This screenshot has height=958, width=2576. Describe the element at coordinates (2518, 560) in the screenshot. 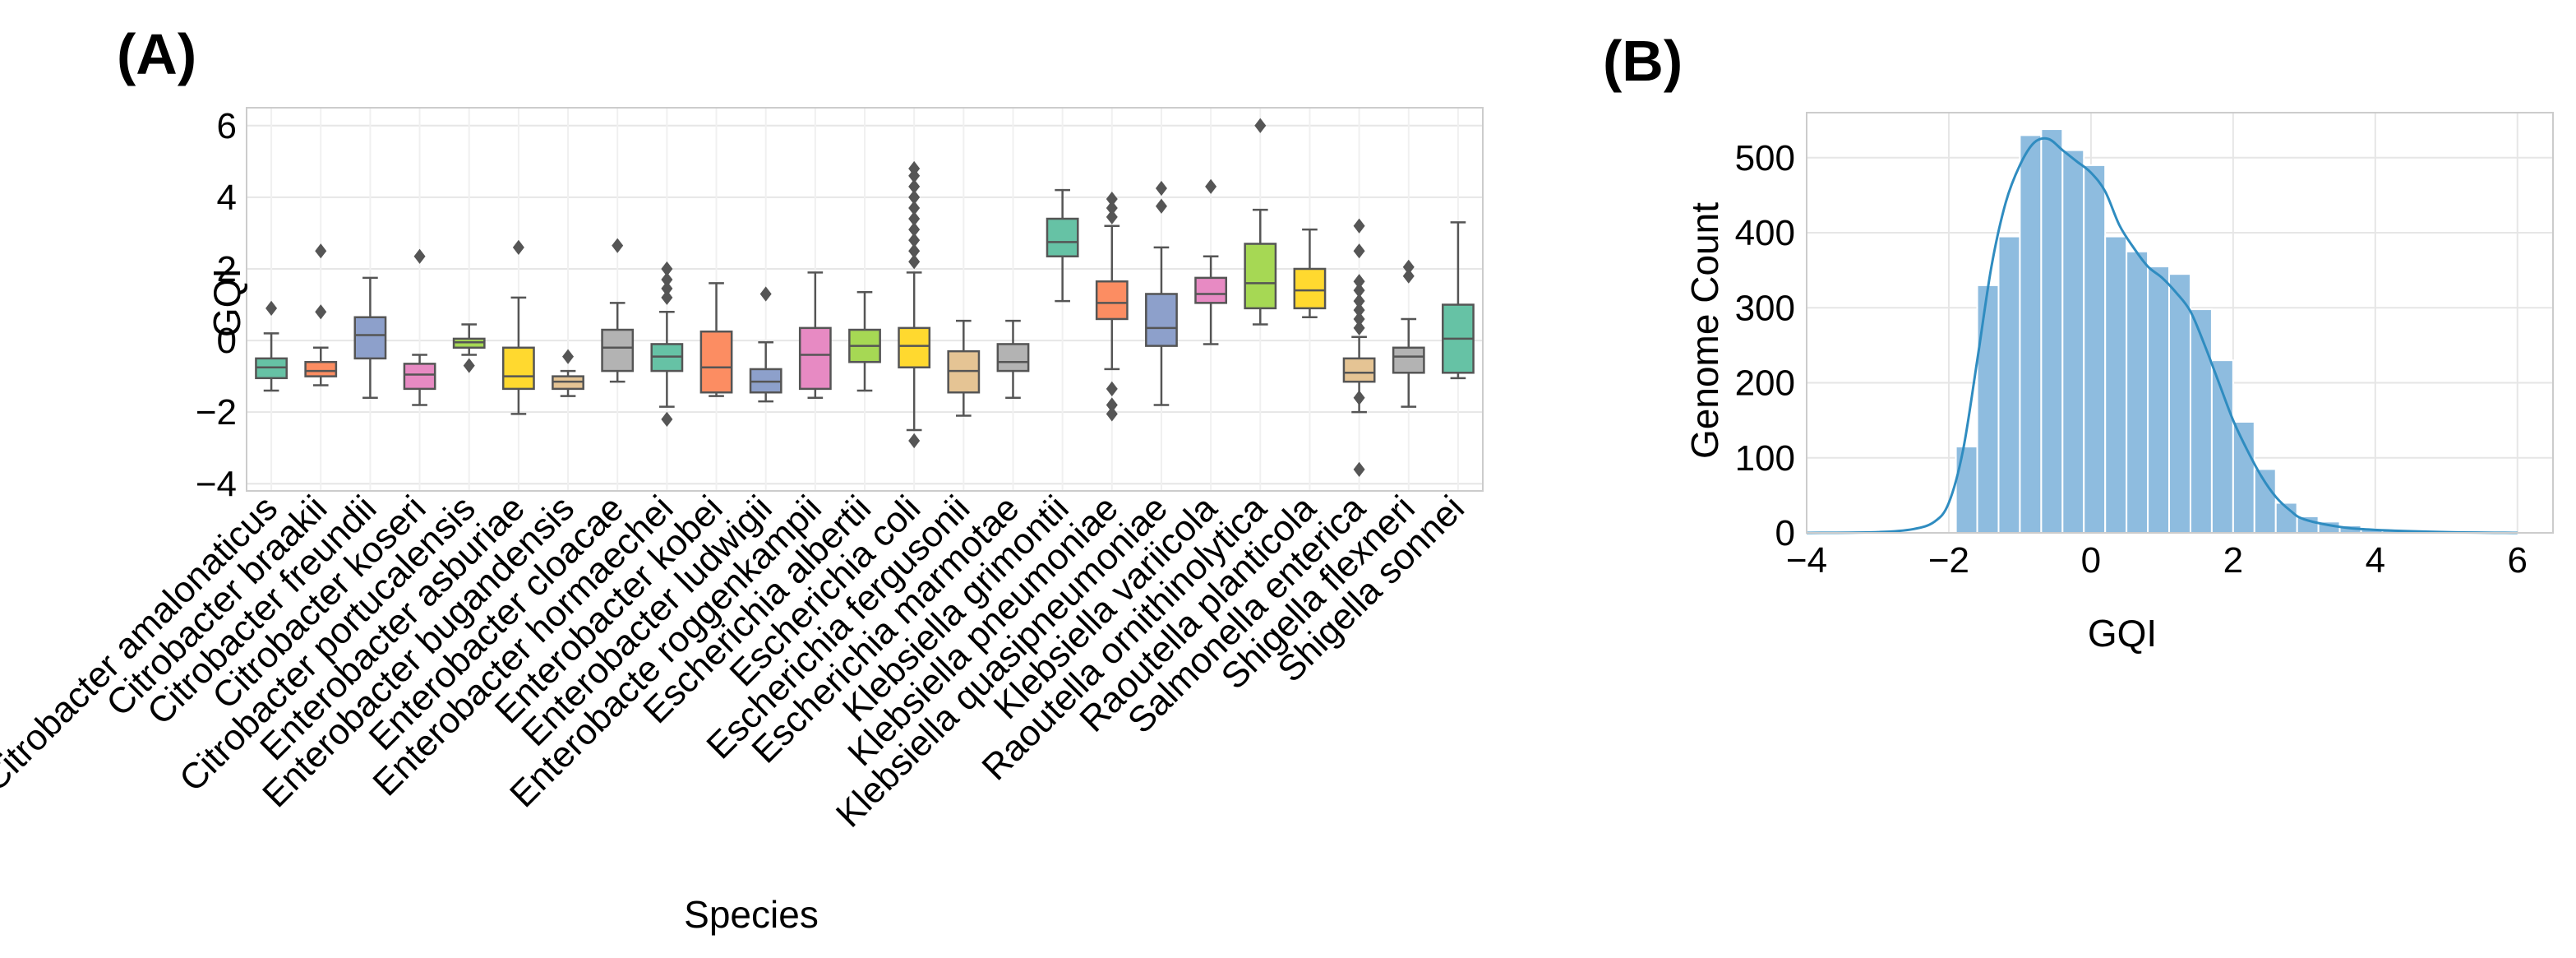

I see `histogram-x-tick-label: 6` at that location.